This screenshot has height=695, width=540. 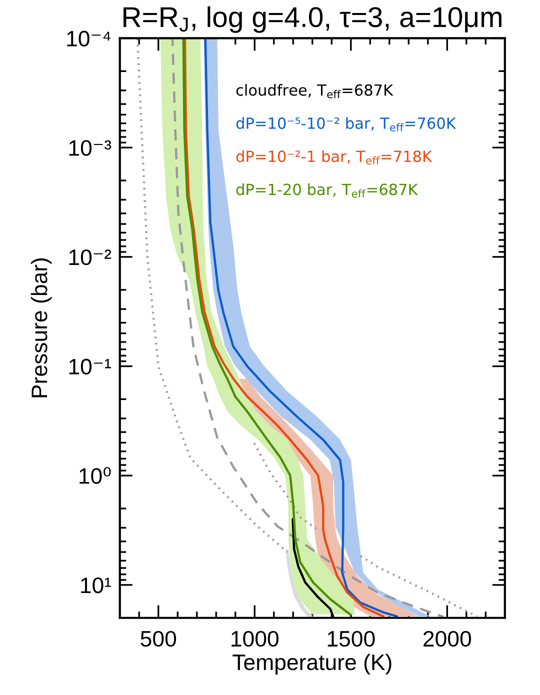 What do you see at coordinates (313, 19) in the screenshot?
I see `chart-title: R=R$_{J}$, log g=4.0, τ=3, a=10μm` at bounding box center [313, 19].